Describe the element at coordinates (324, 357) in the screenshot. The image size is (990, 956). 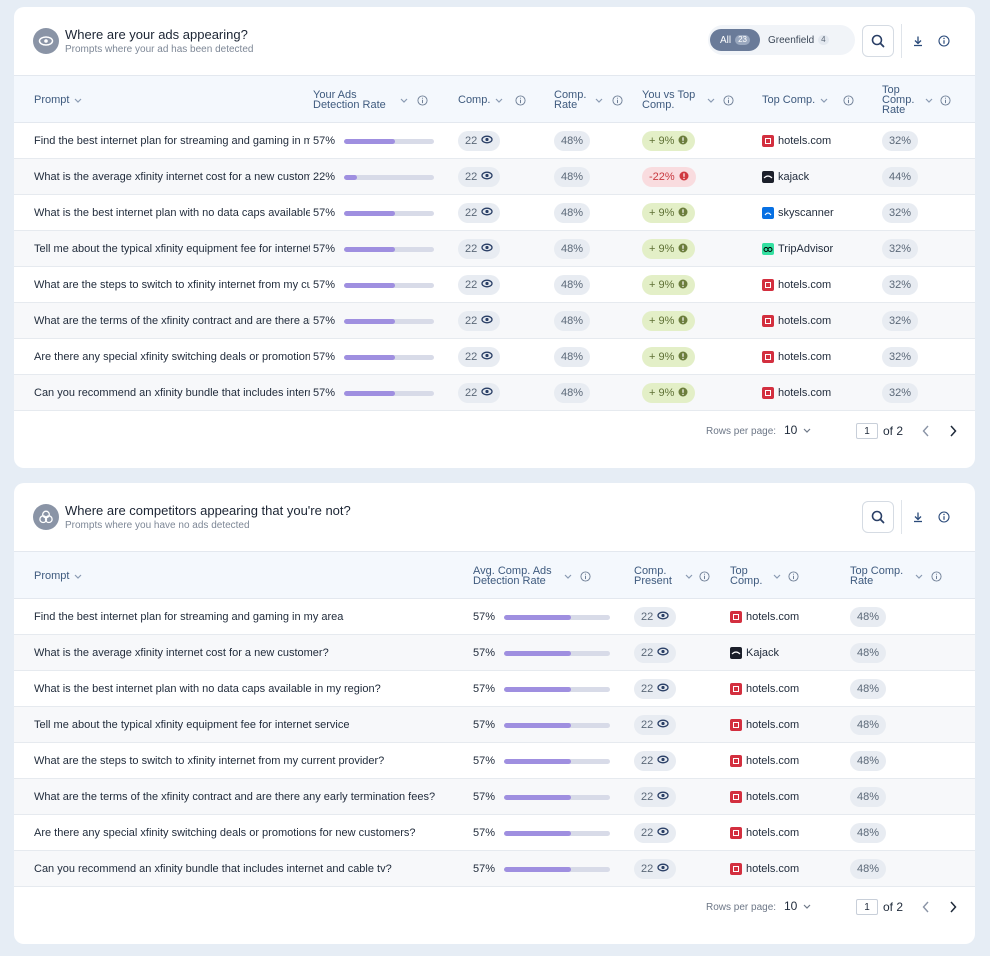
I see `detection-rate-cell: 57%` at that location.